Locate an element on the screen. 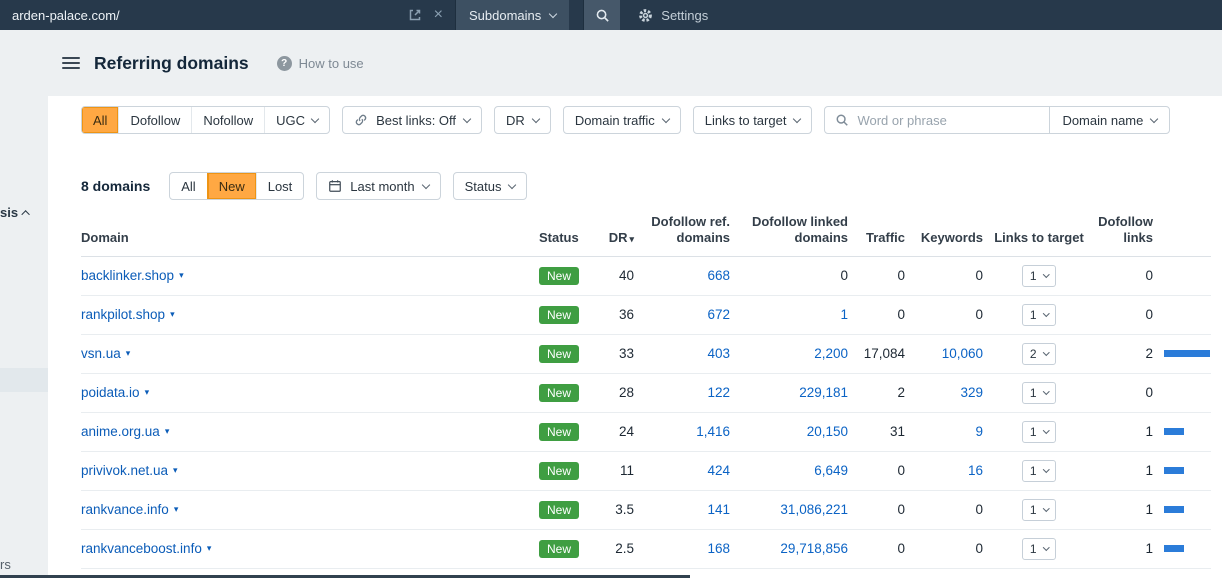 The height and width of the screenshot is (578, 1222). column-header-traffic: Traffic is located at coordinates (876, 235).